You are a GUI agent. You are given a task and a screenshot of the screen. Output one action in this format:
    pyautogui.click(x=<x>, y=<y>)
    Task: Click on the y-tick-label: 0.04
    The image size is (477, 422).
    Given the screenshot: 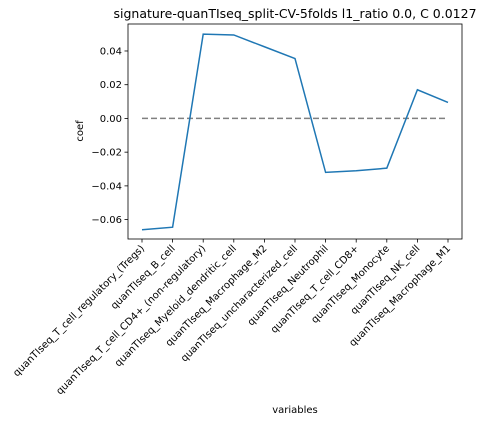 What is the action you would take?
    pyautogui.click(x=111, y=51)
    